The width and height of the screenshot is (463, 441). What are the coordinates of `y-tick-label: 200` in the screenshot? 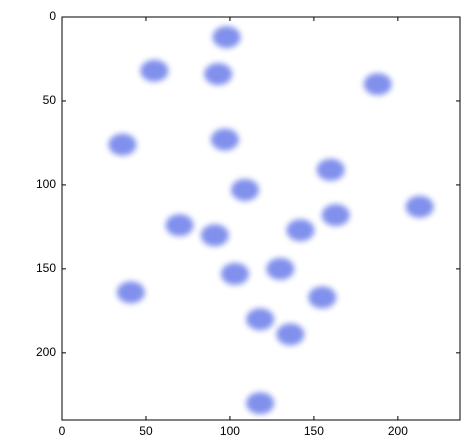 It's located at (46, 352).